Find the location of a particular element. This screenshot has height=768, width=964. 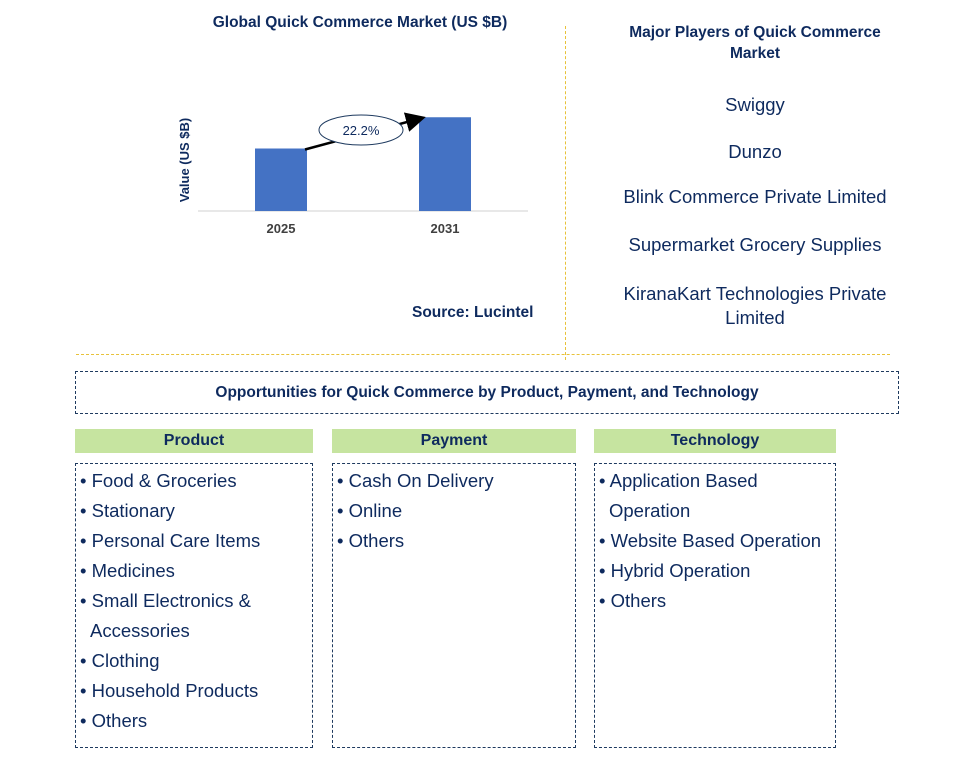

list-item: • Food & Groceries is located at coordinates (158, 480).